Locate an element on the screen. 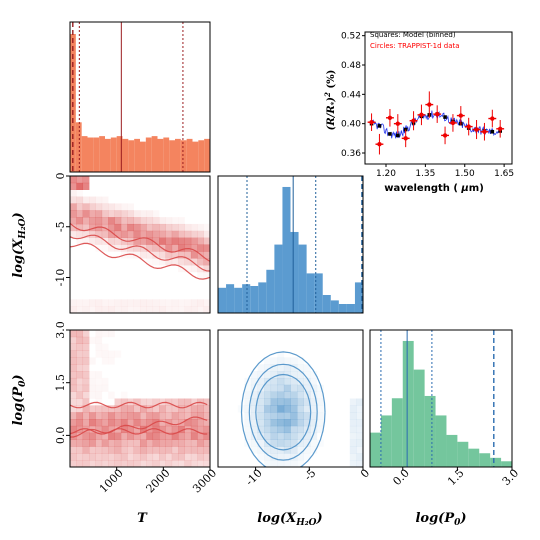 The height and width of the screenshot is (540, 540). contour-line is located at coordinates (283, 409).